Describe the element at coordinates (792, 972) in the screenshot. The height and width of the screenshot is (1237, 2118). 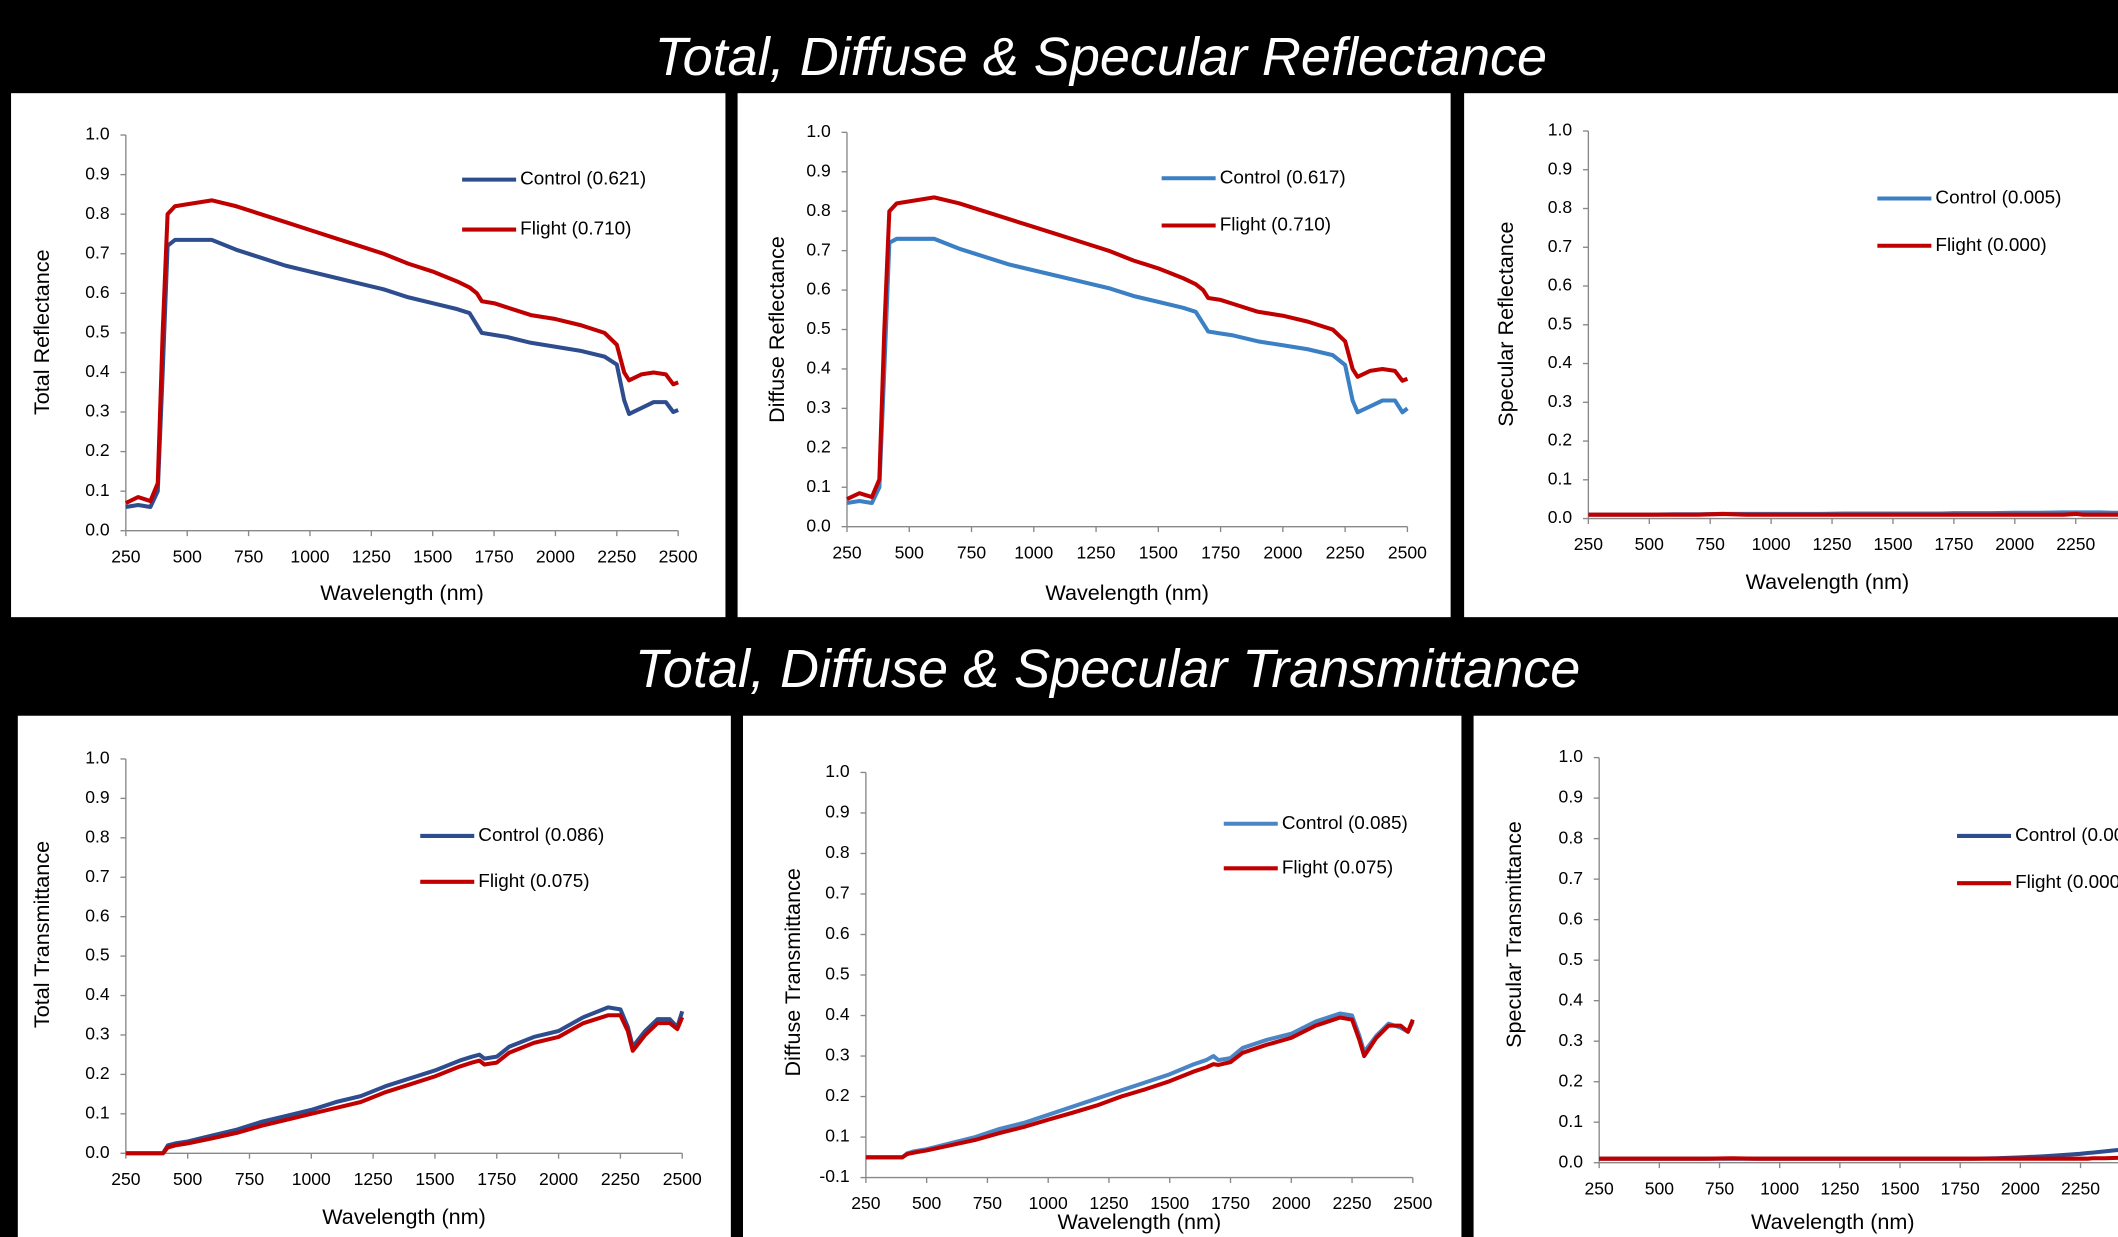
I see `y-axis-title: Diffuse Transmittance` at that location.